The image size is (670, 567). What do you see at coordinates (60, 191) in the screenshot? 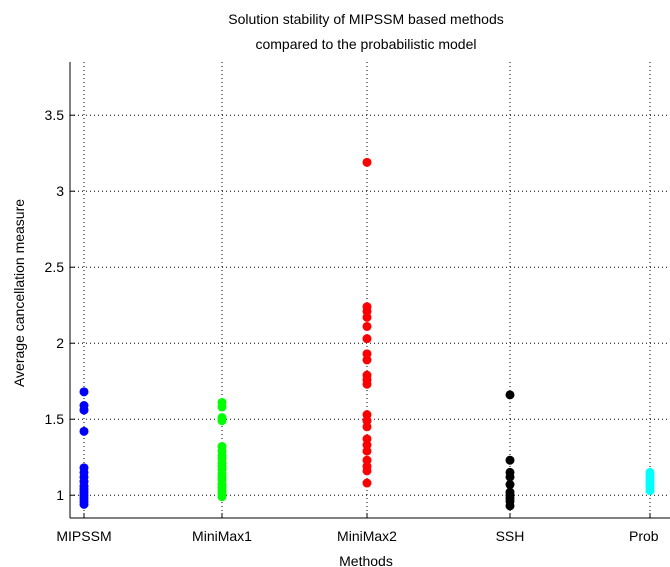
I see `y-tick-label: 3` at bounding box center [60, 191].